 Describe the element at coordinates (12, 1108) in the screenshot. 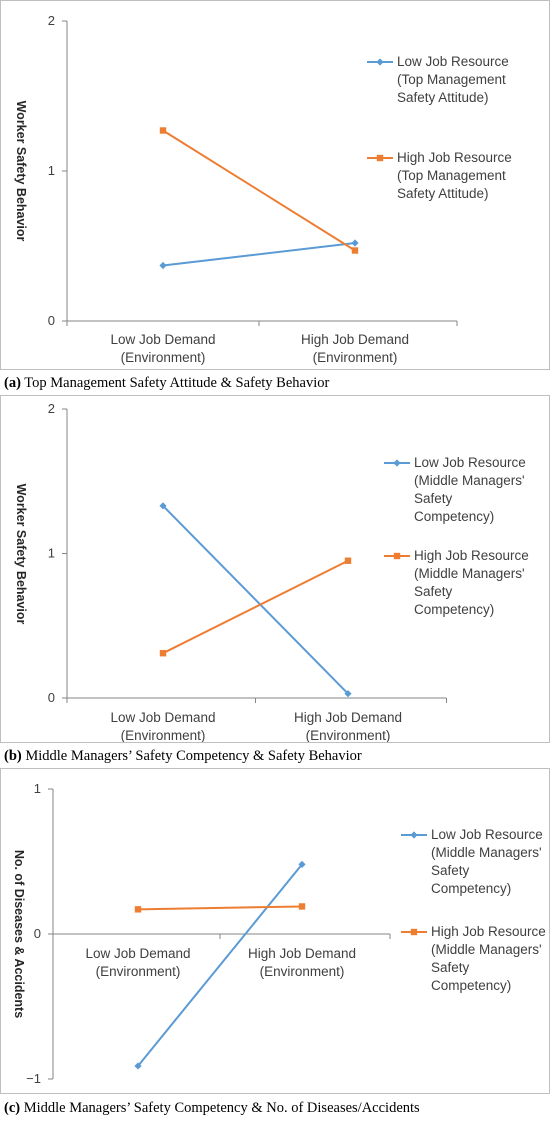

I see `caption-c-label: (c)` at that location.